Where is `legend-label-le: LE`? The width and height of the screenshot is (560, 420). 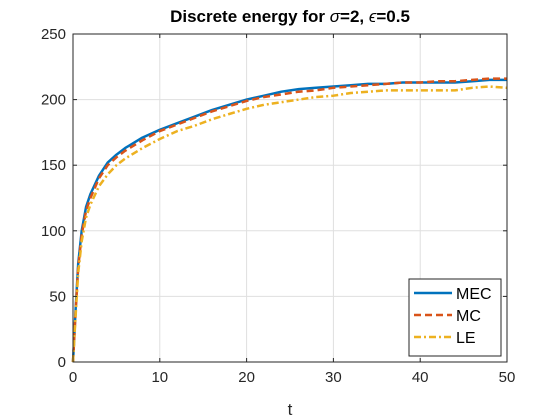
legend-label-le: LE is located at coordinates (466, 338).